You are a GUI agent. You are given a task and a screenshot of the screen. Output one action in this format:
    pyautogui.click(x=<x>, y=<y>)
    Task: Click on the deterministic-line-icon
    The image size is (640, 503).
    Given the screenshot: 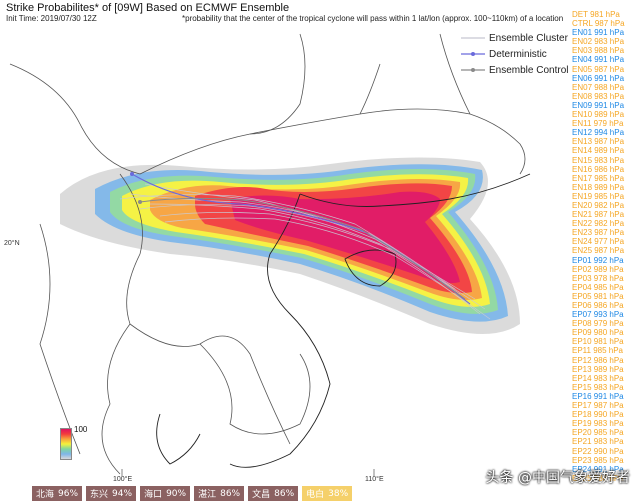 What is the action you would take?
    pyautogui.click(x=473, y=54)
    